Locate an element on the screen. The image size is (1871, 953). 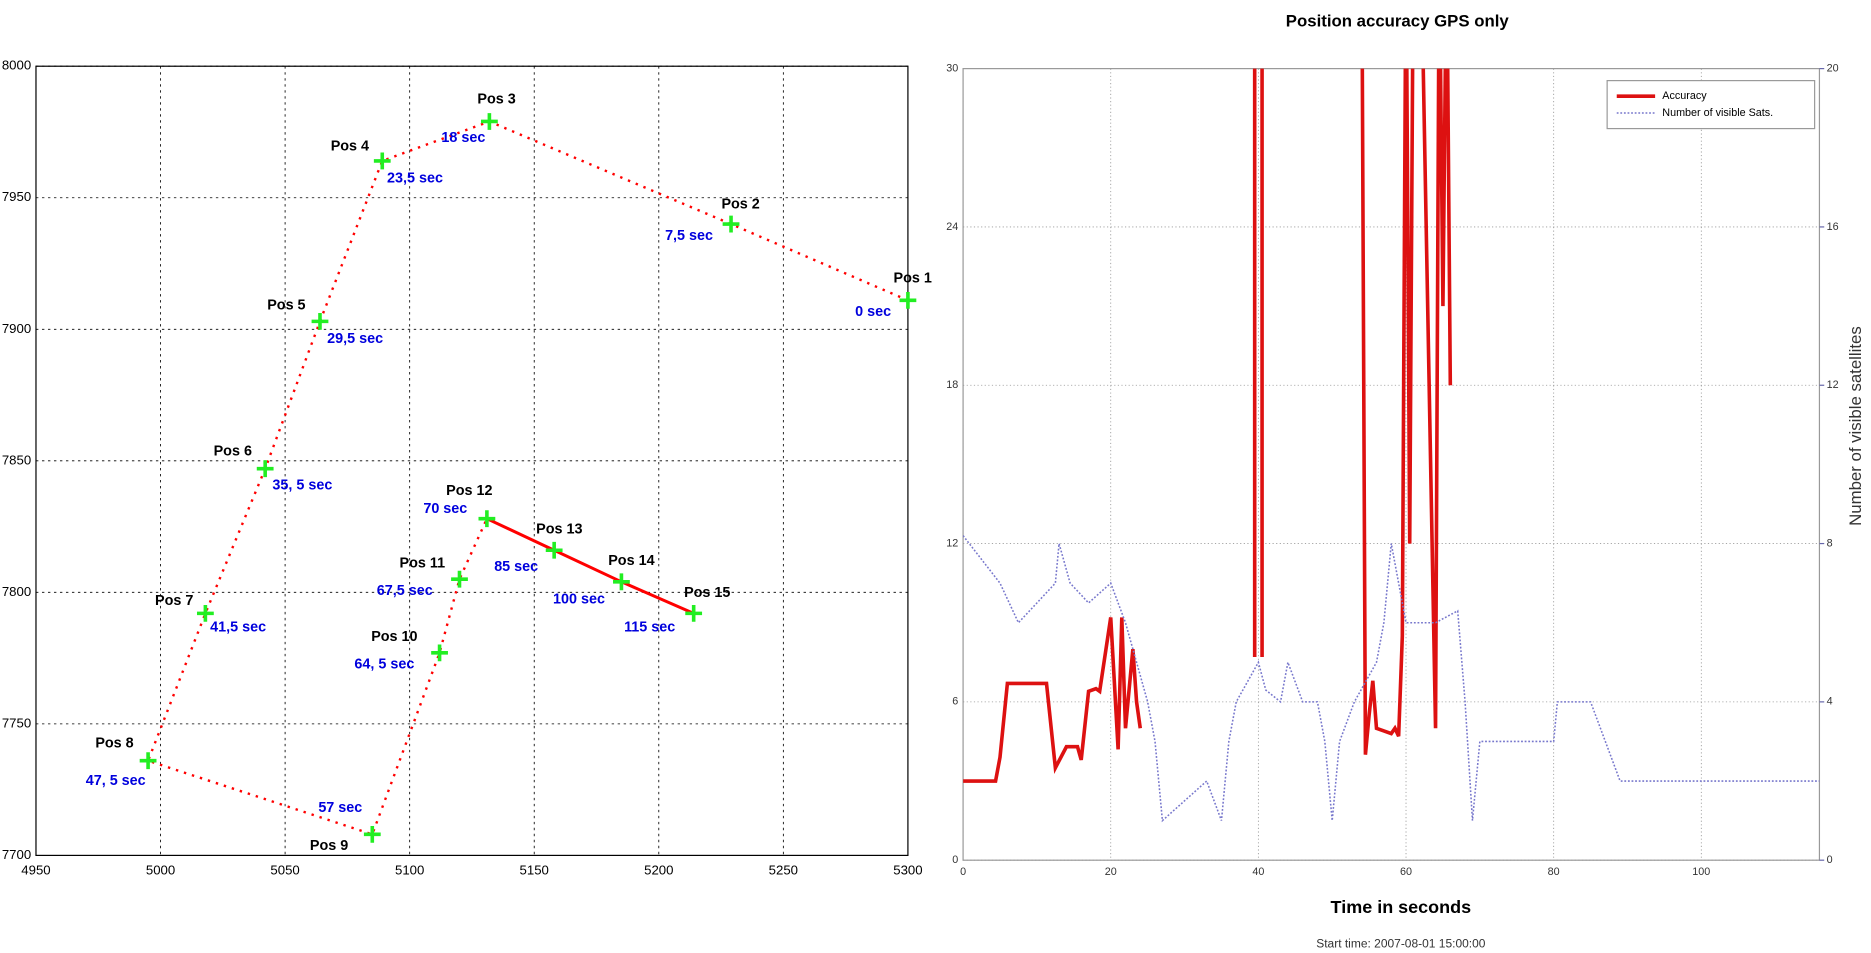
time-label: 0 sec is located at coordinates (873, 312).